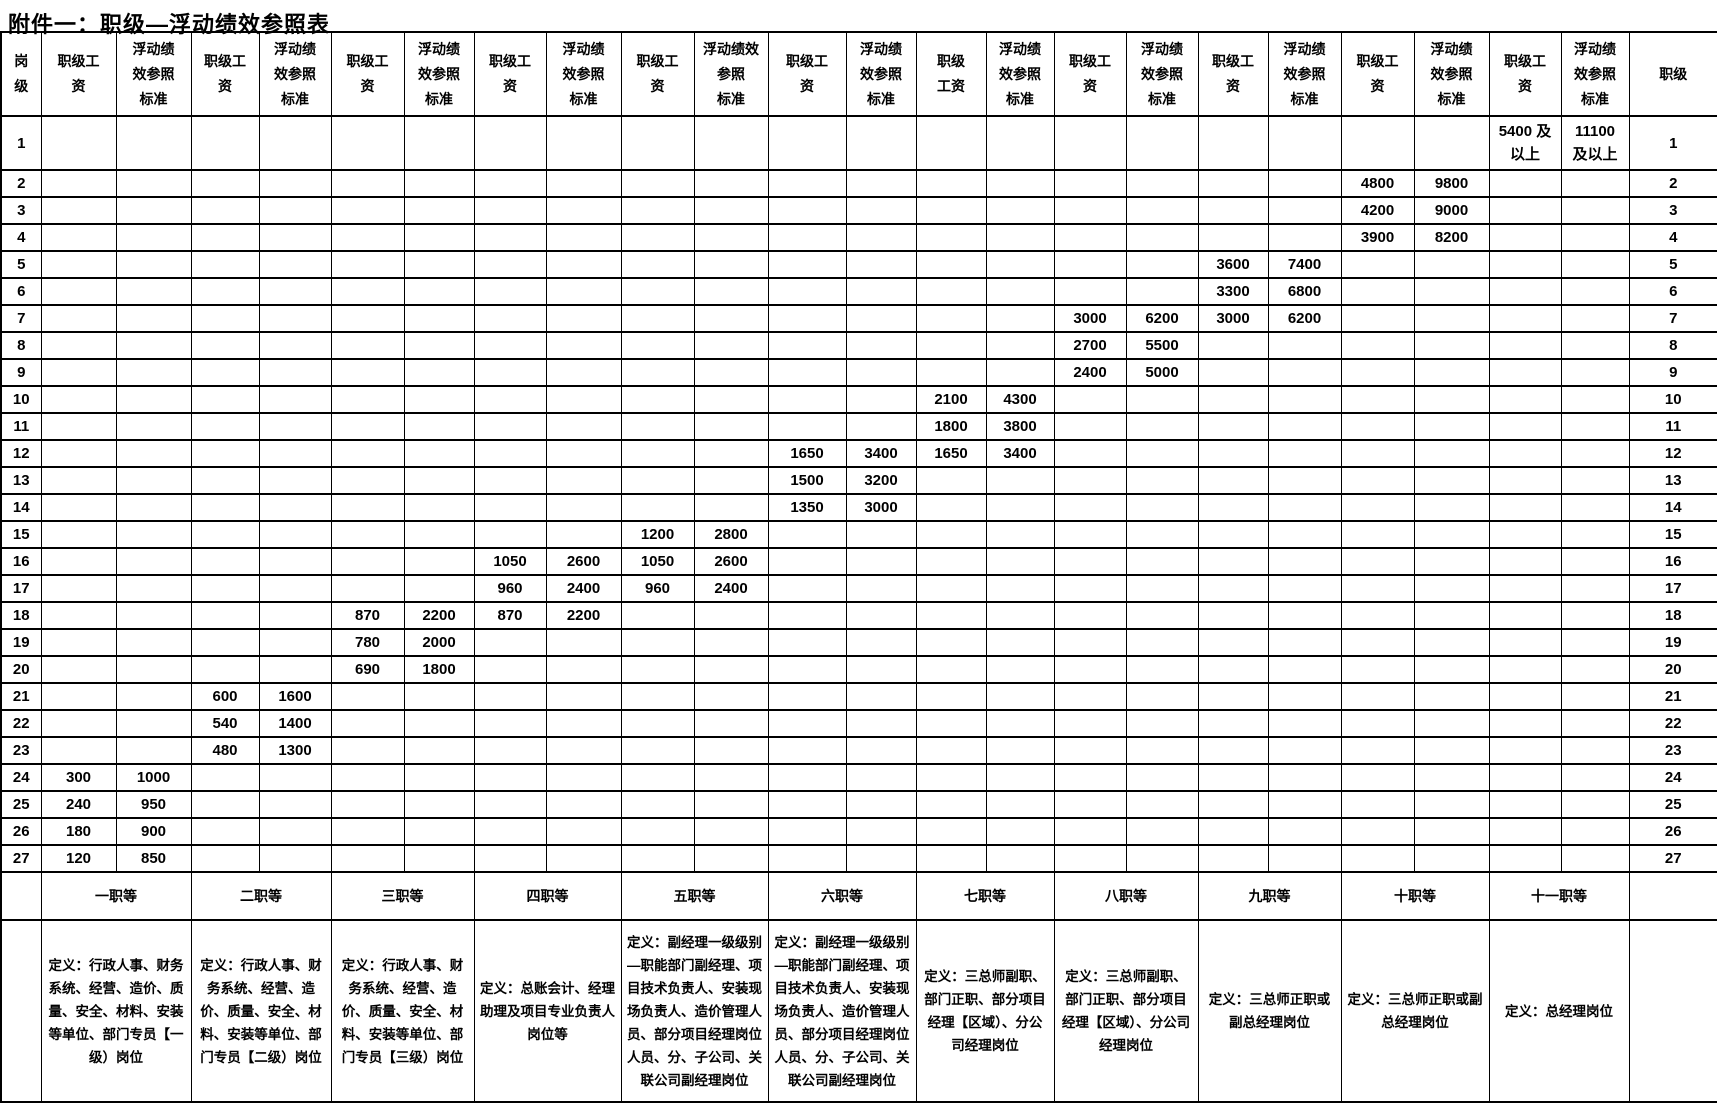  I want to click on salary-value-cell: 3000, so click(1233, 318).